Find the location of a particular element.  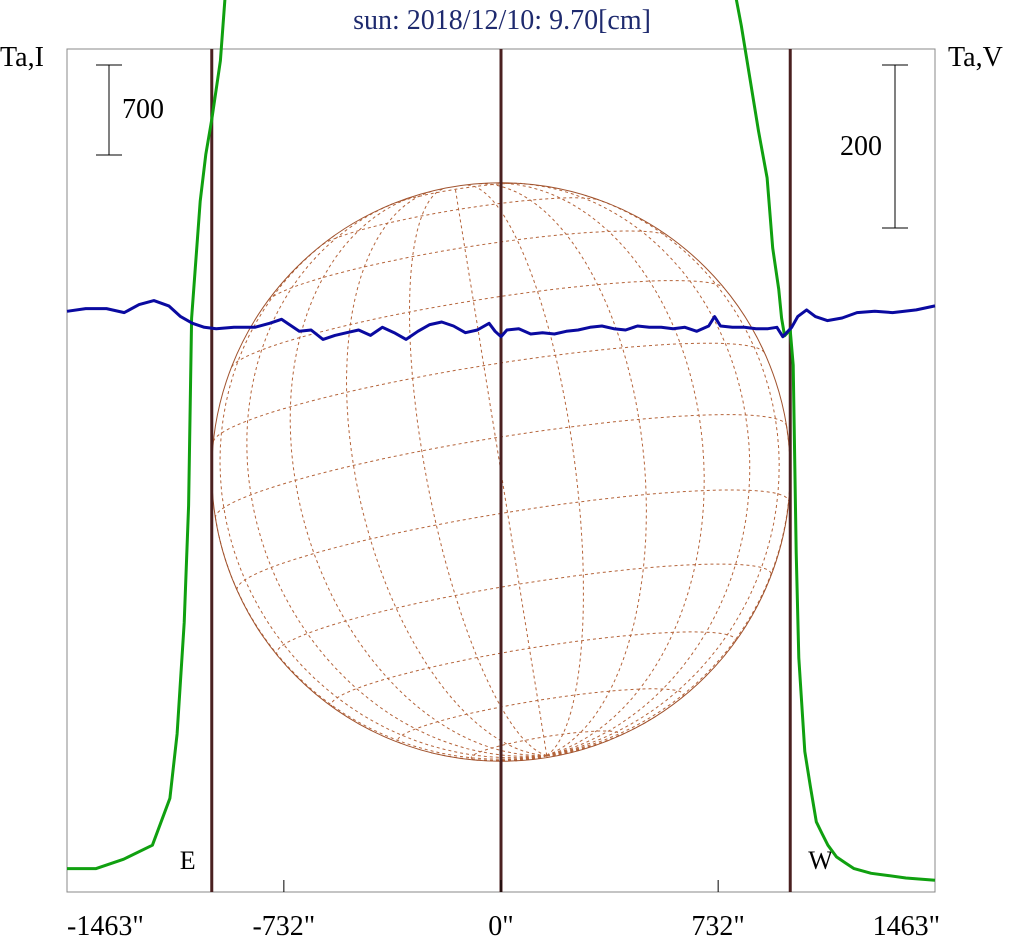

x-tick-label: -732" is located at coordinates (283, 926).